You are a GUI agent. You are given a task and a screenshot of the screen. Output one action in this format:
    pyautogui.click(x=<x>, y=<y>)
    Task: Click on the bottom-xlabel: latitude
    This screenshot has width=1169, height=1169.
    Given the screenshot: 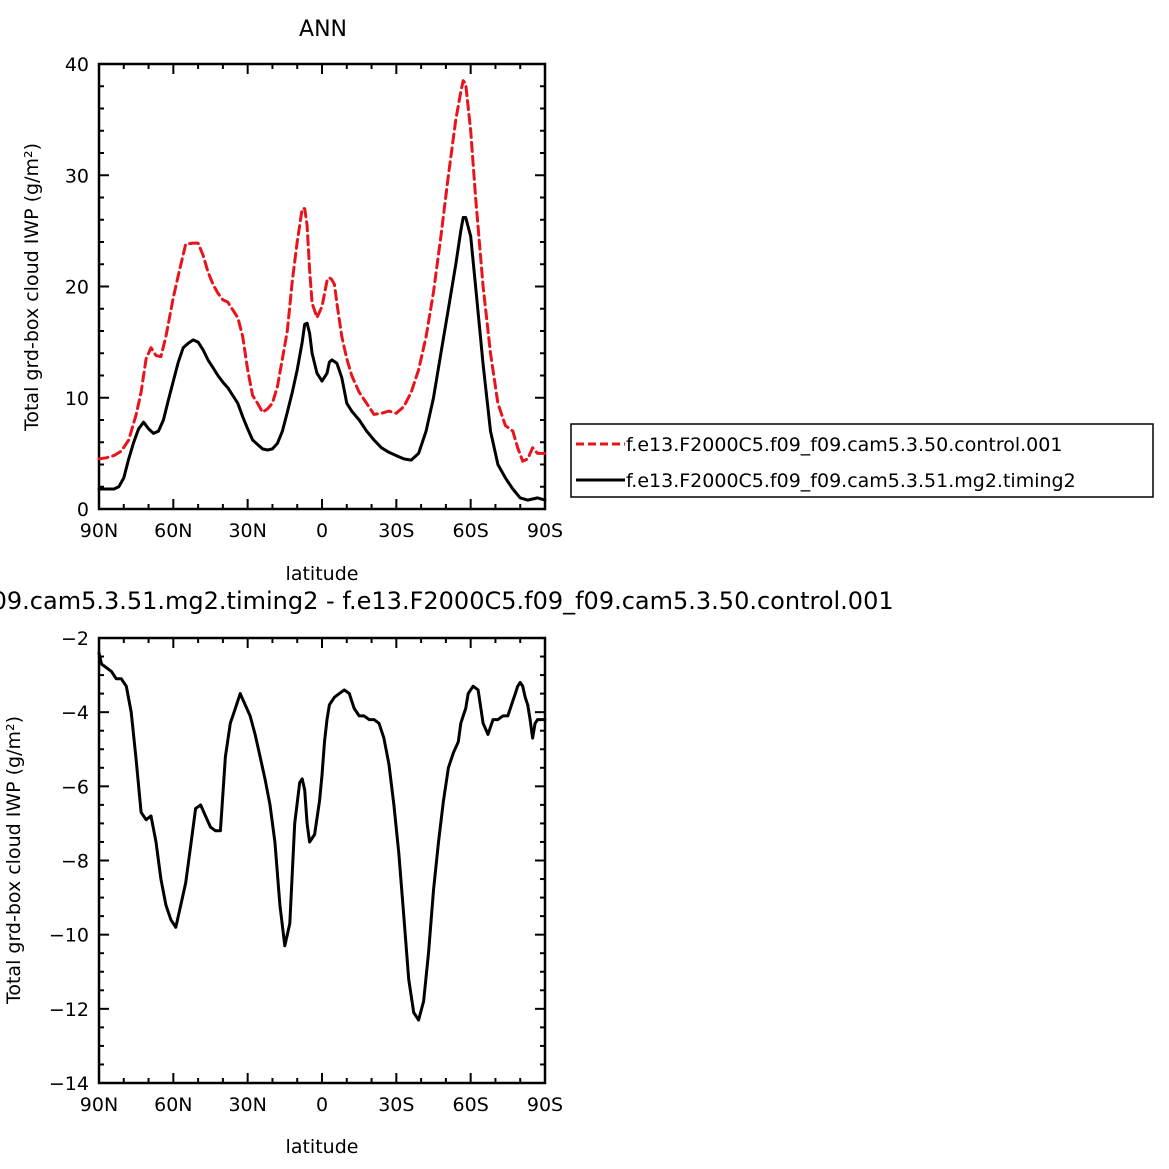 What is the action you would take?
    pyautogui.click(x=322, y=1147)
    